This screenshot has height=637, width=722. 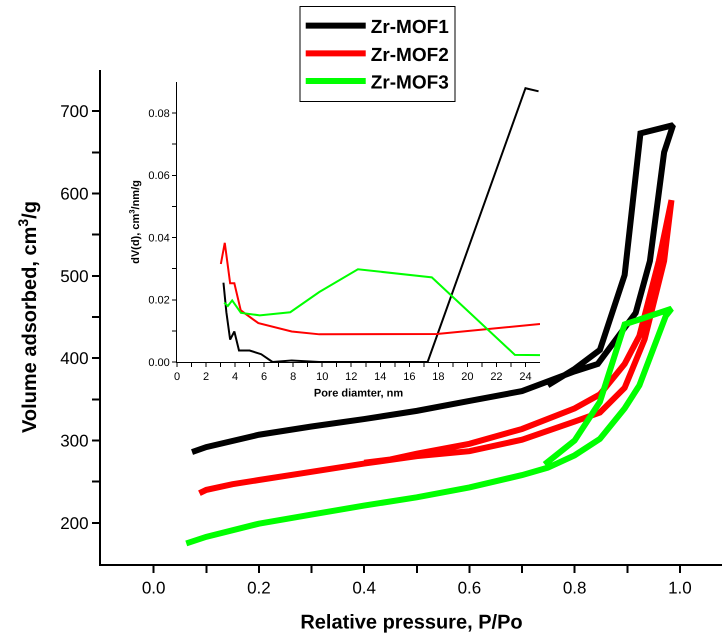 I want to click on x-tick-label: 22, so click(x=496, y=377).